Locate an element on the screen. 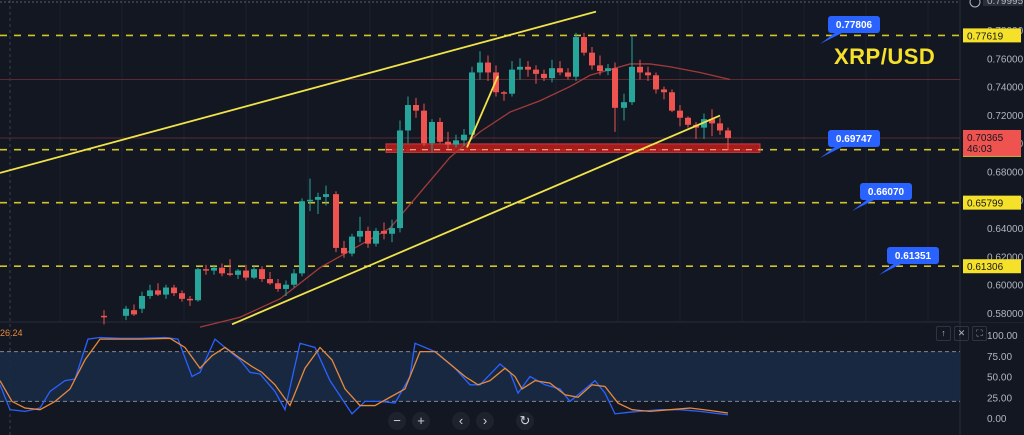 This screenshot has height=435, width=1024. chart-title: XRP/USD is located at coordinates (885, 56).